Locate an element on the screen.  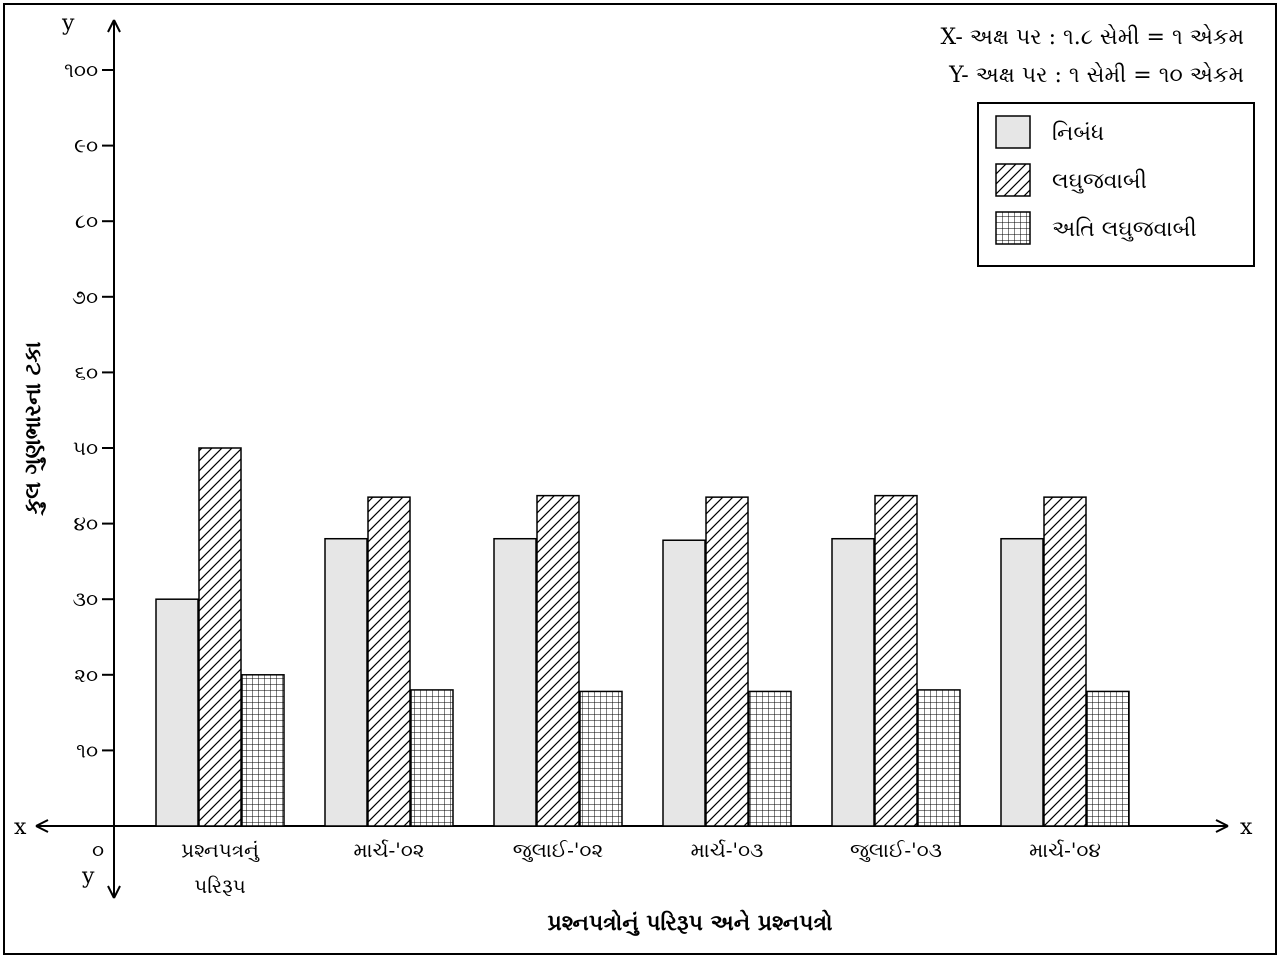
x-axis-right-letter: x is located at coordinates (1246, 827).